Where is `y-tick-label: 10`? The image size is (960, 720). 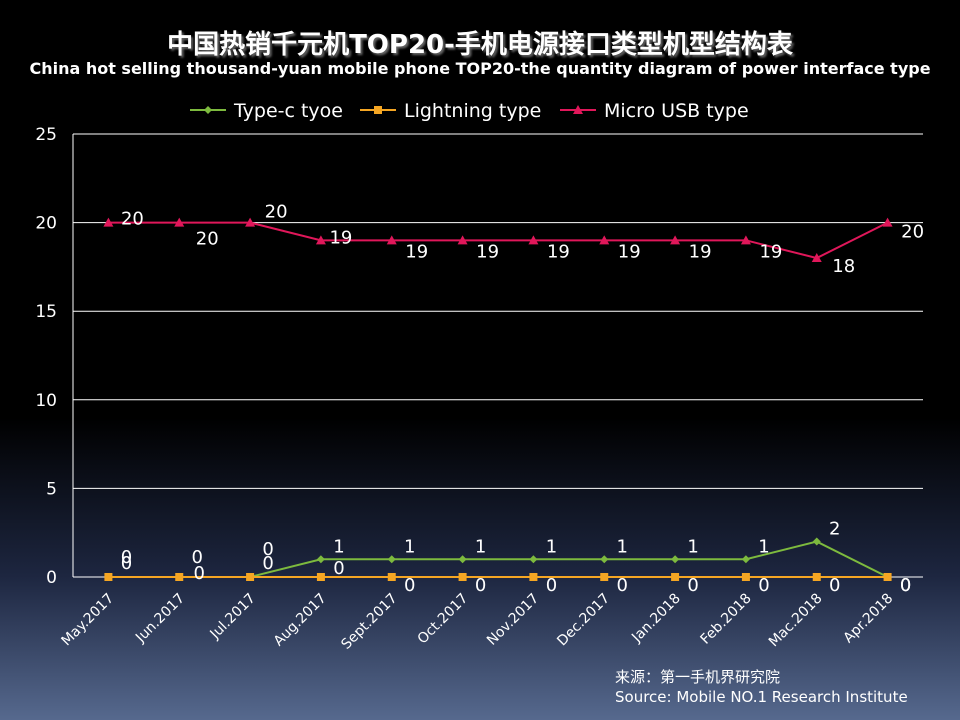
y-tick-label: 10 is located at coordinates (46, 401).